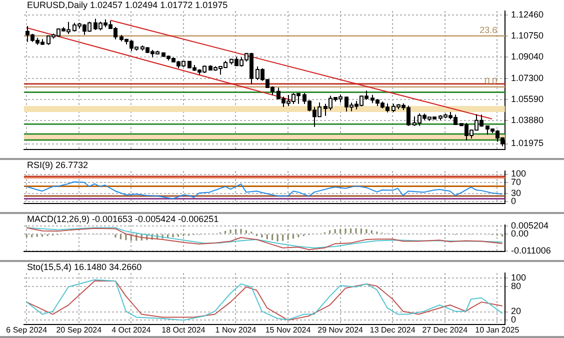  I want to click on chart-title: RSI(9) 26.7732, so click(57, 165).